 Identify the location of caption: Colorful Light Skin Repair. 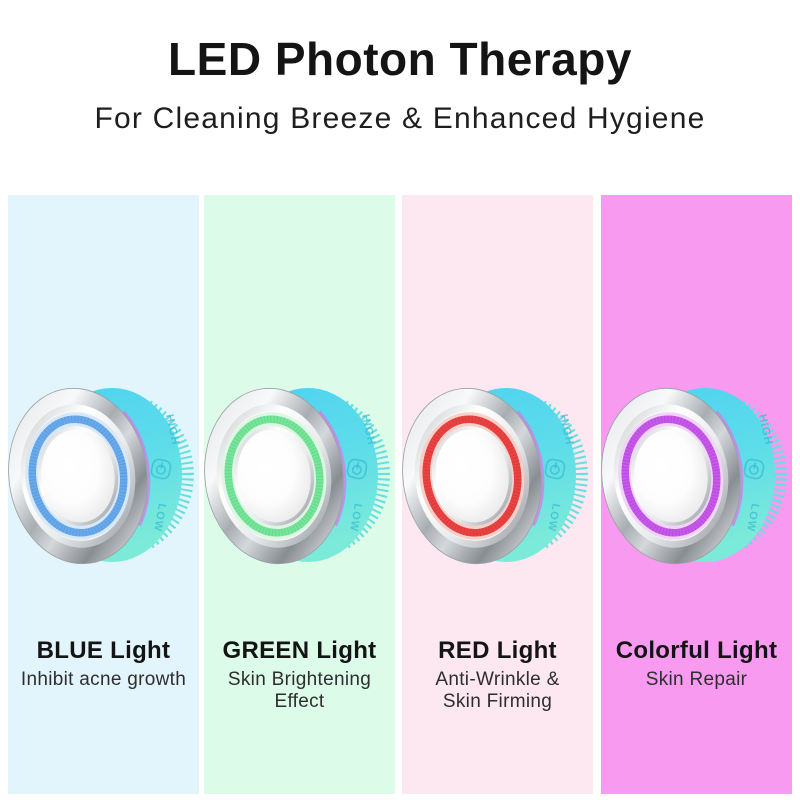
(696, 664).